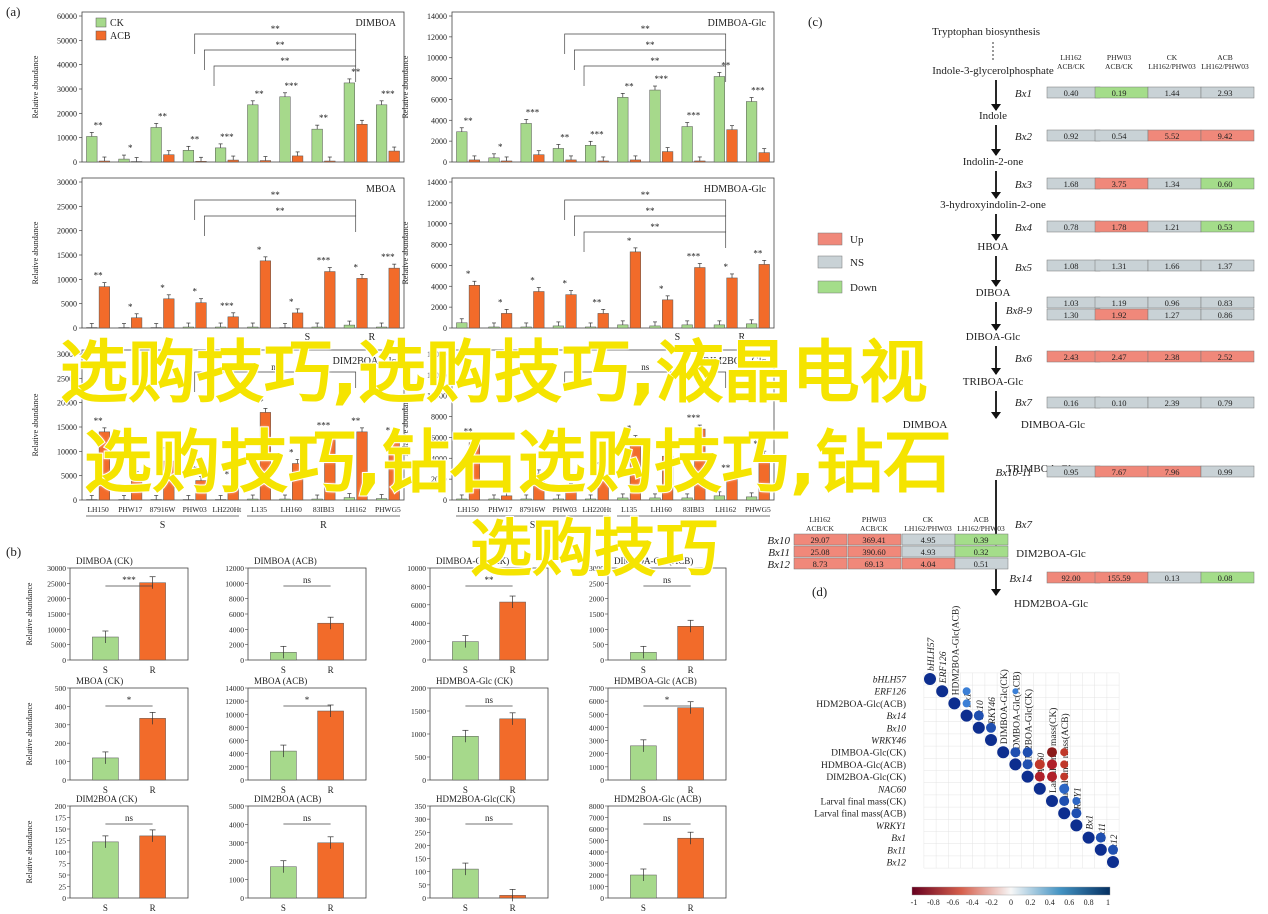  Describe the element at coordinates (512, 749) in the screenshot. I see `bar-r` at that location.